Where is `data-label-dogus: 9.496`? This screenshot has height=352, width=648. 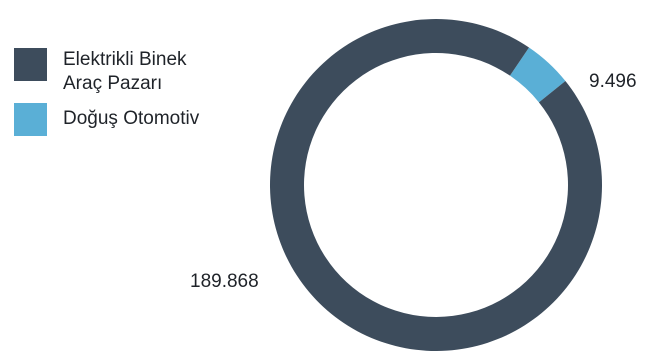 data-label-dogus: 9.496 is located at coordinates (613, 81).